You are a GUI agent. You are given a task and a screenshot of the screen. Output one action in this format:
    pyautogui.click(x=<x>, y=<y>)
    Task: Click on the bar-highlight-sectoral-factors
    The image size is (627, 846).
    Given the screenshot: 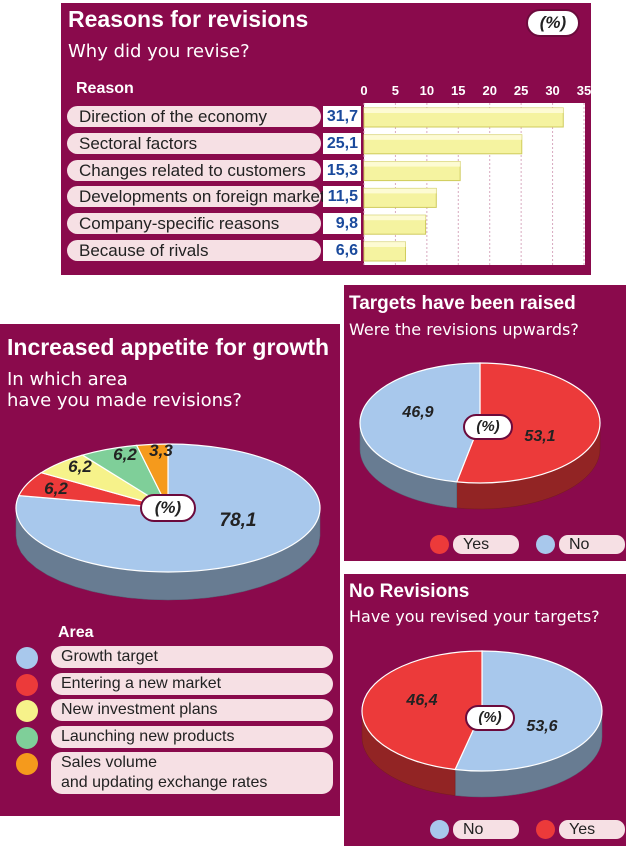 What is the action you would take?
    pyautogui.click(x=443, y=137)
    